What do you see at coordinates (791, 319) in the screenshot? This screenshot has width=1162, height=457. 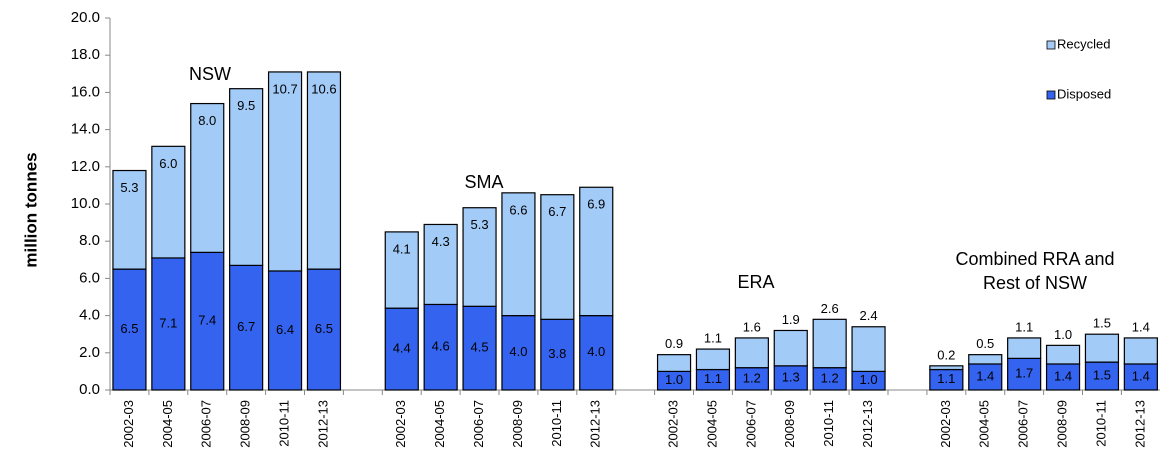 I see `value-label: 1.9` at bounding box center [791, 319].